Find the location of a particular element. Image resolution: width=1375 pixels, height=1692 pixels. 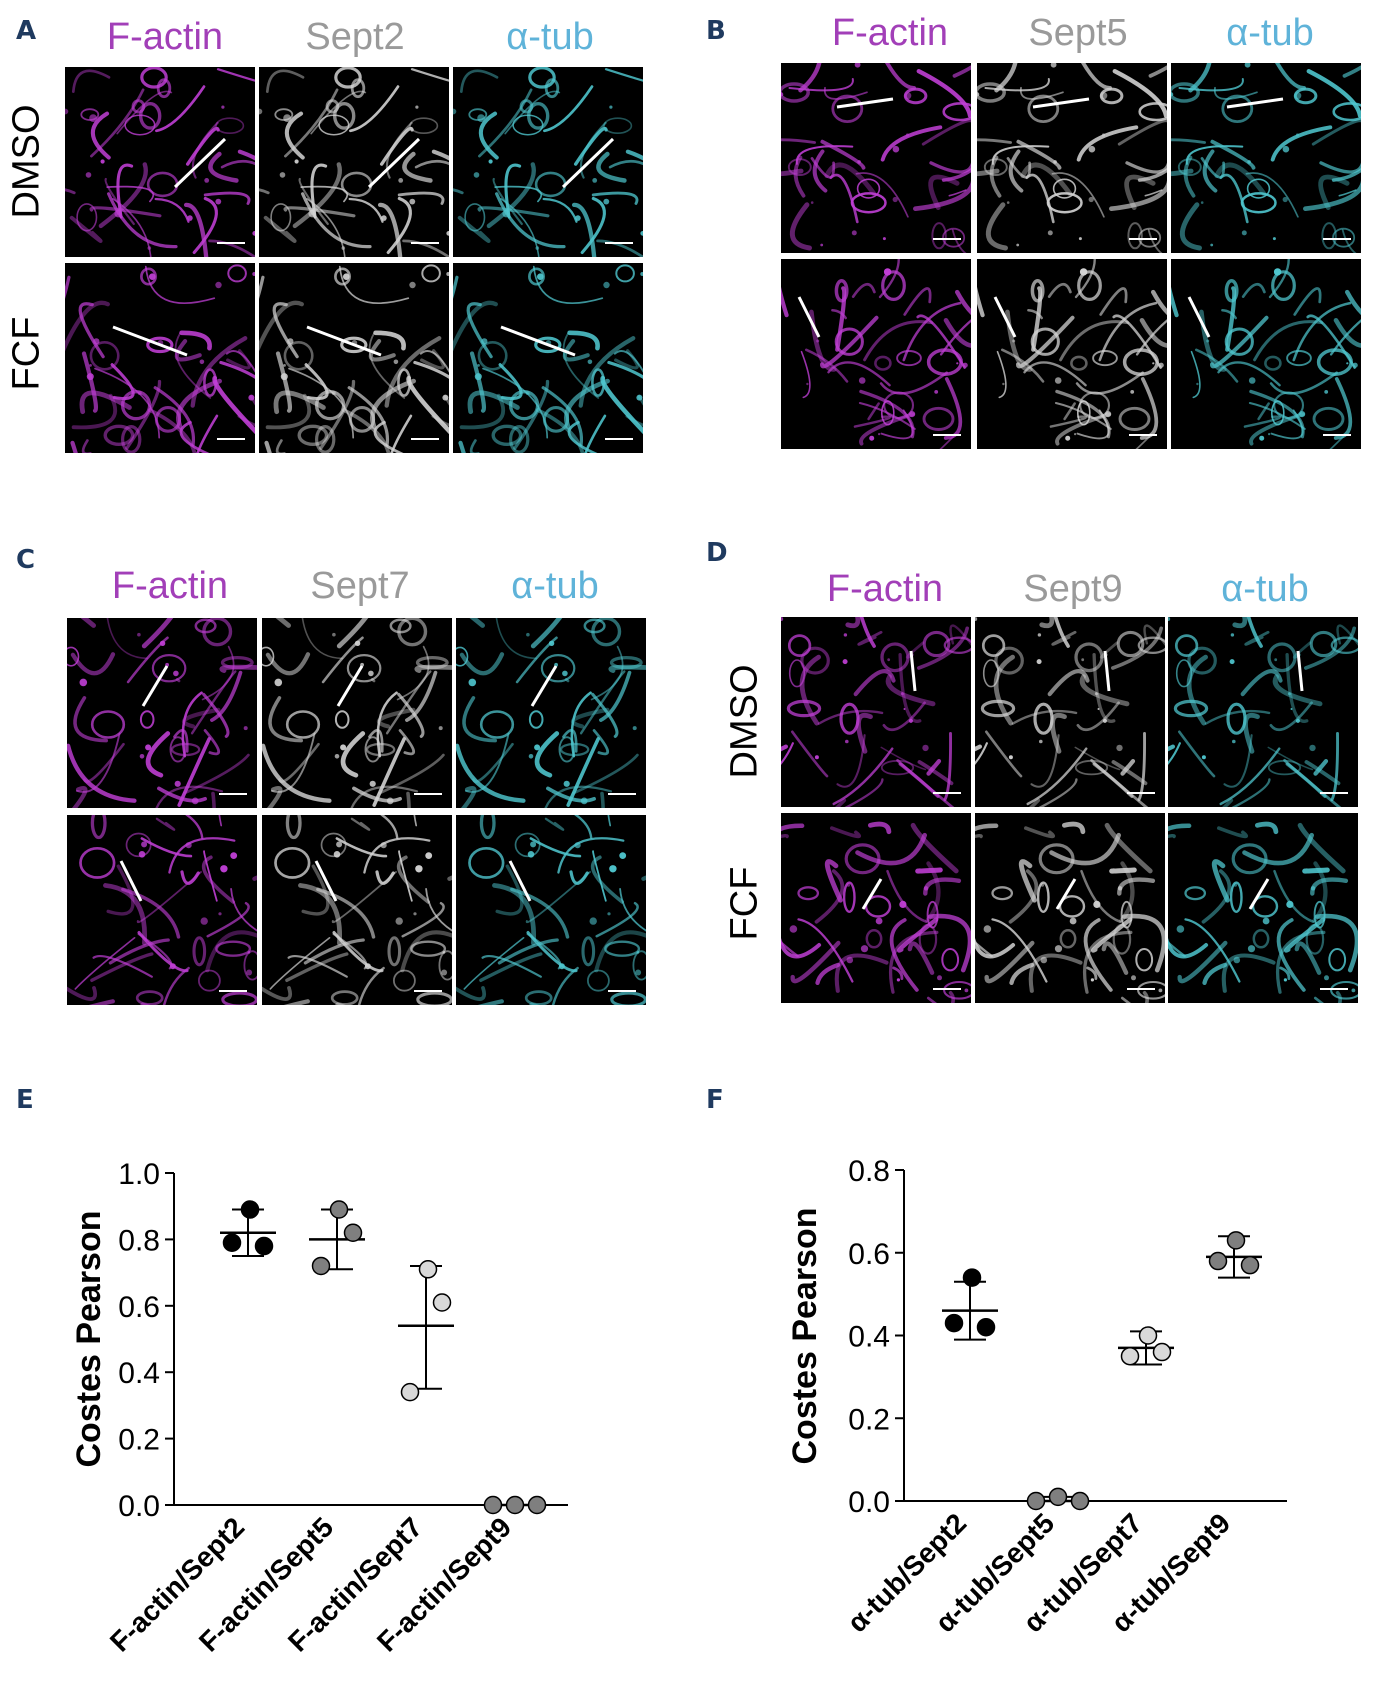

c-image-dmso-tub is located at coordinates (551, 713).